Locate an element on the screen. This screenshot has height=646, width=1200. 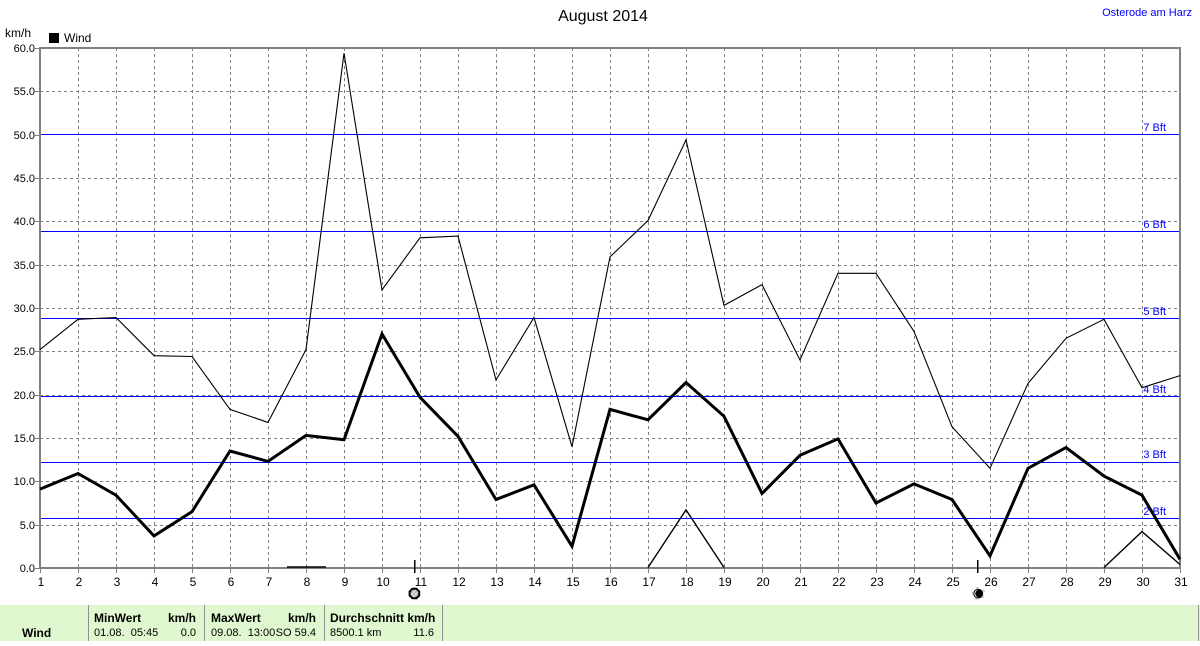
svg-text: 09.08. 13:00 is located at coordinates (243, 633).